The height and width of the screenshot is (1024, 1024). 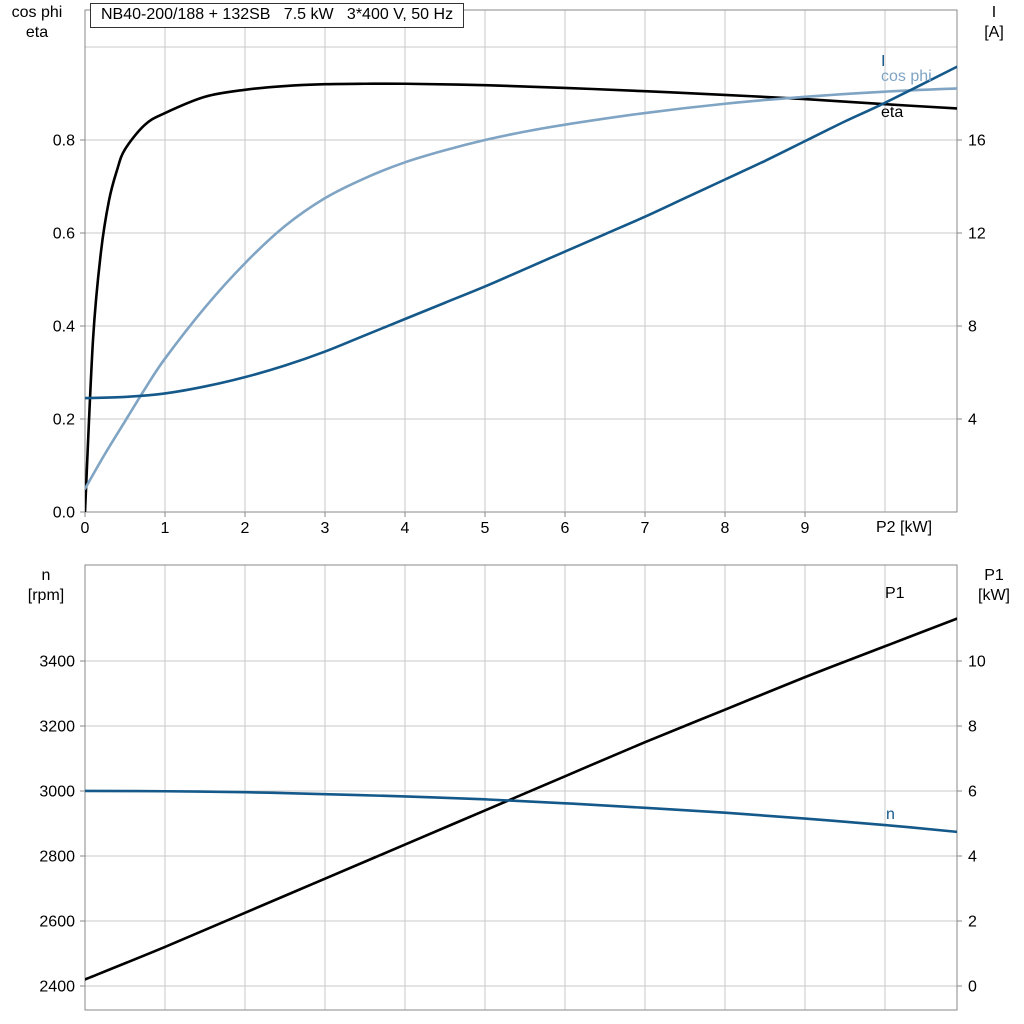 What do you see at coordinates (892, 112) in the screenshot?
I see `eta-curve-label: eta` at bounding box center [892, 112].